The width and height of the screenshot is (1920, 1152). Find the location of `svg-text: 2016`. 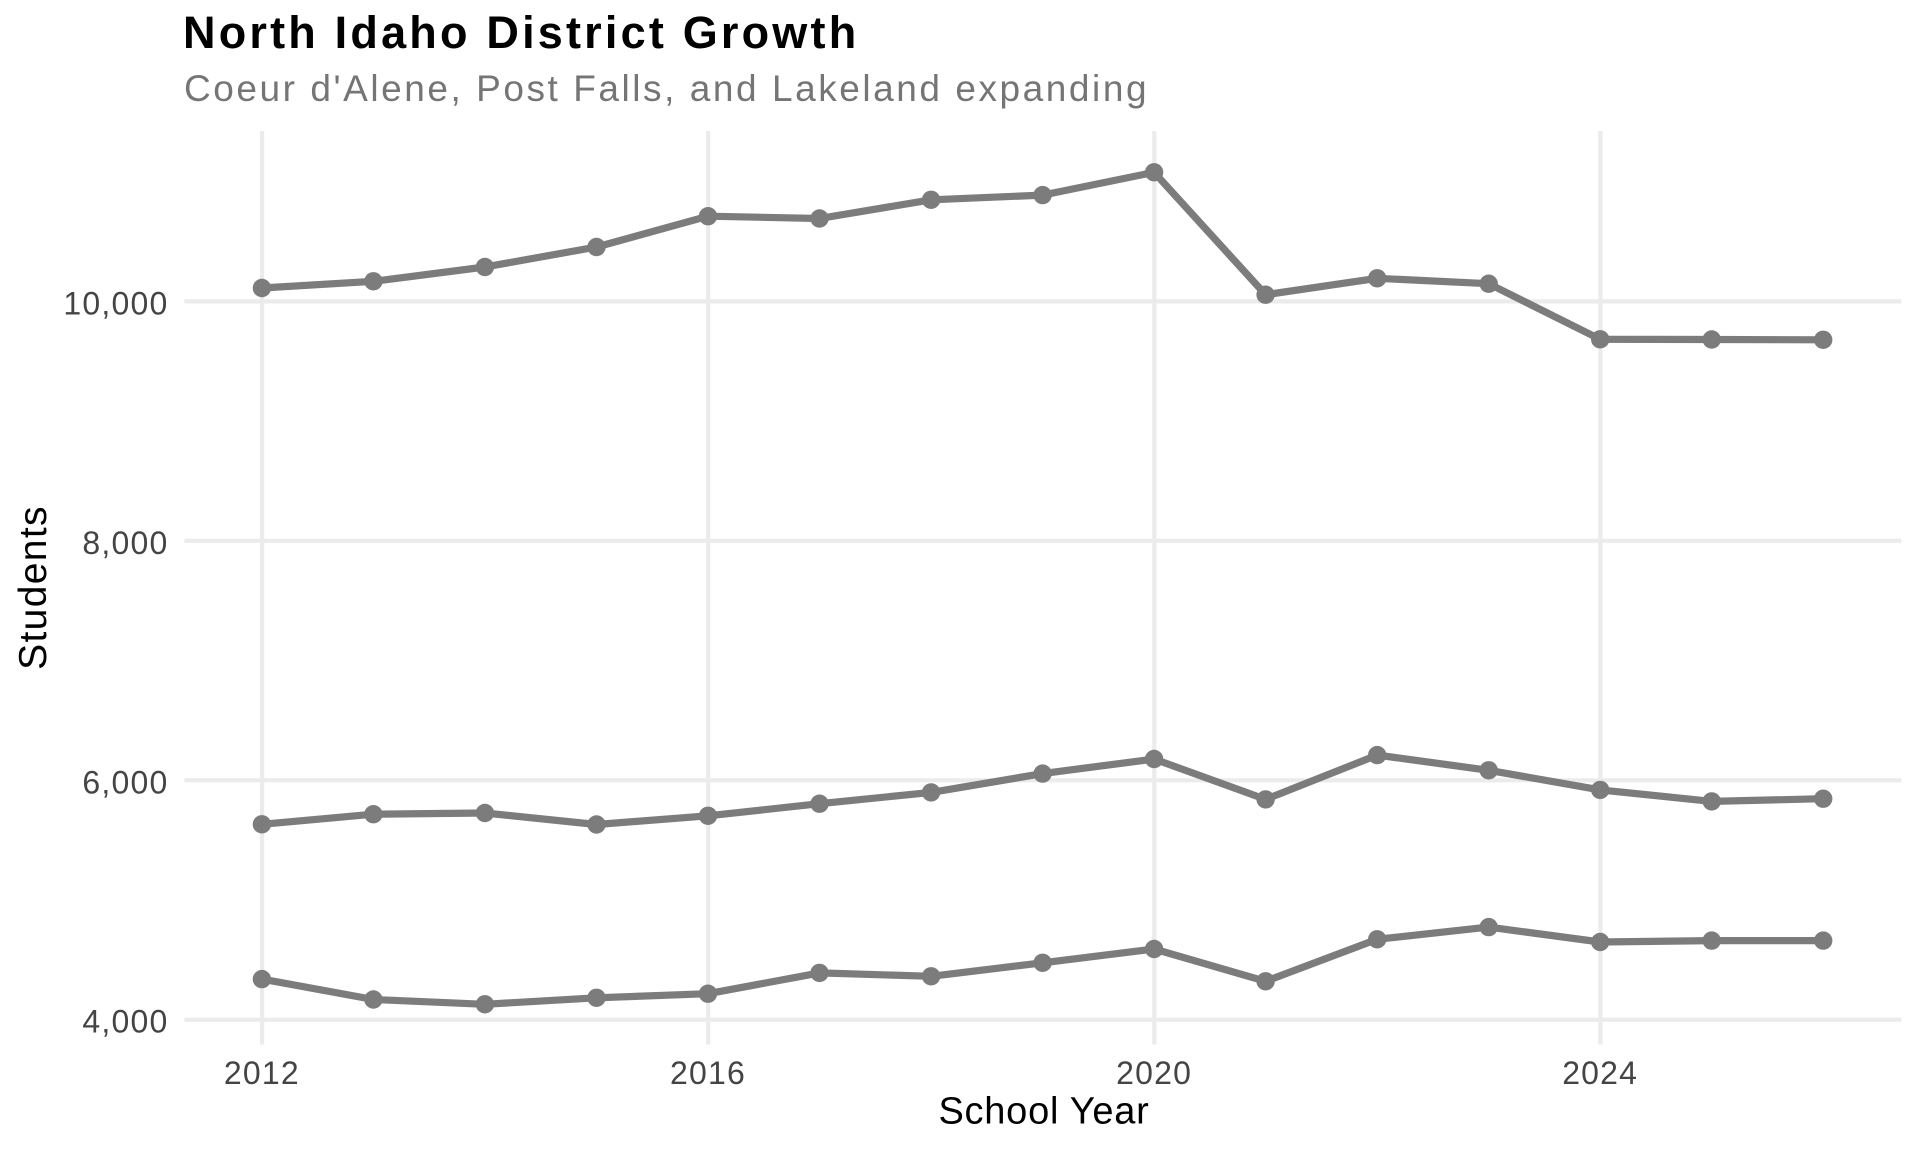

svg-text: 2016 is located at coordinates (708, 1073).